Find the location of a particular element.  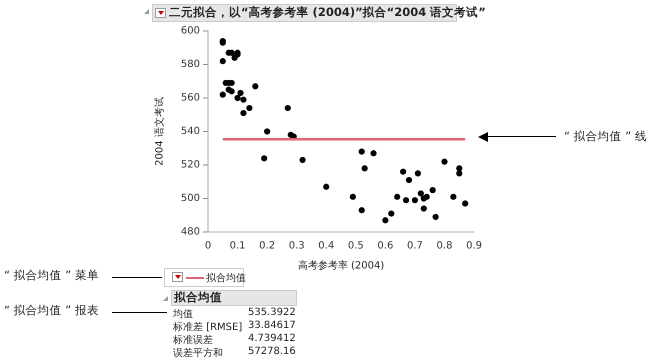

chart-title: 二元拟合，以“高考参考率 (2004)”拟合“2004 语文考试” is located at coordinates (327, 12).